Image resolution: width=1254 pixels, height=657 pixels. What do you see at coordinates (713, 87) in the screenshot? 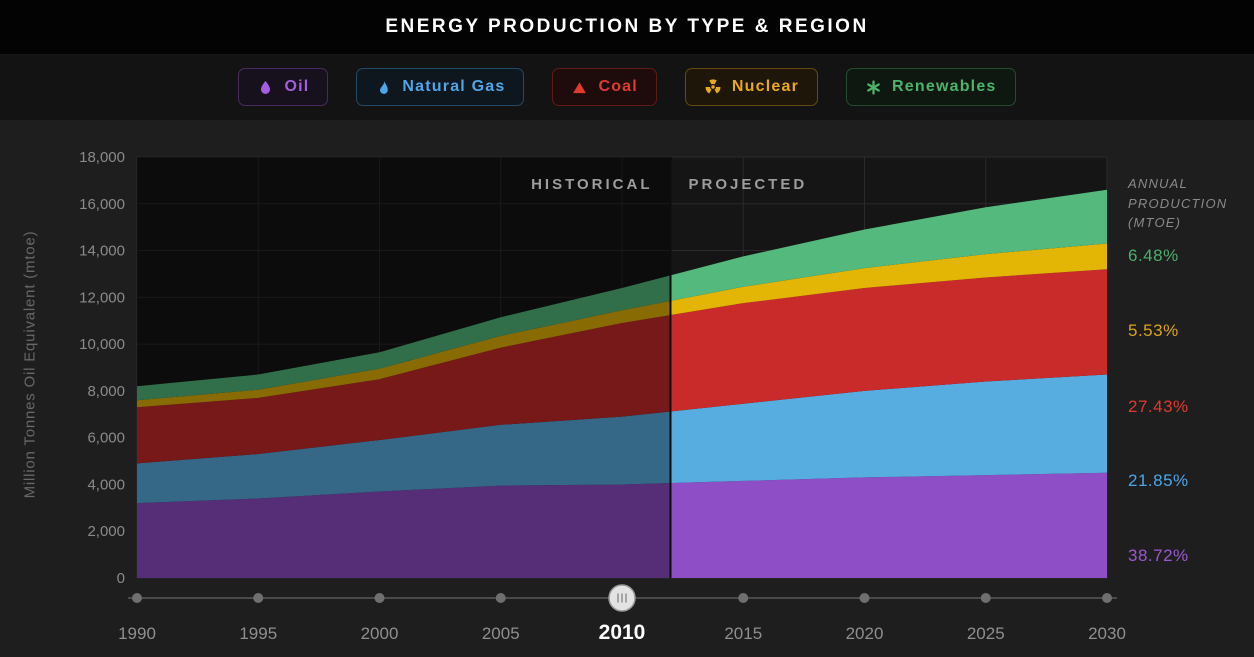
I see `nuclear-radiation-icon` at bounding box center [713, 87].